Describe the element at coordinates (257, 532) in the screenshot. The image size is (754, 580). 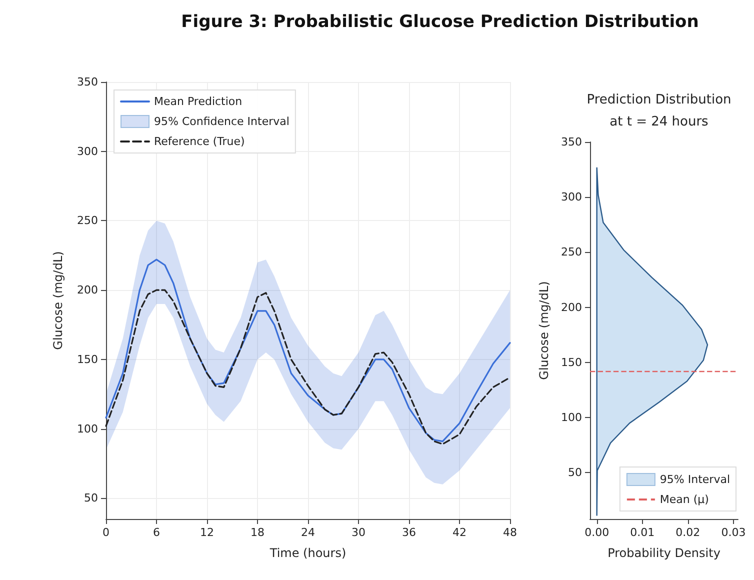
I see `x-tick-label: 18` at that location.